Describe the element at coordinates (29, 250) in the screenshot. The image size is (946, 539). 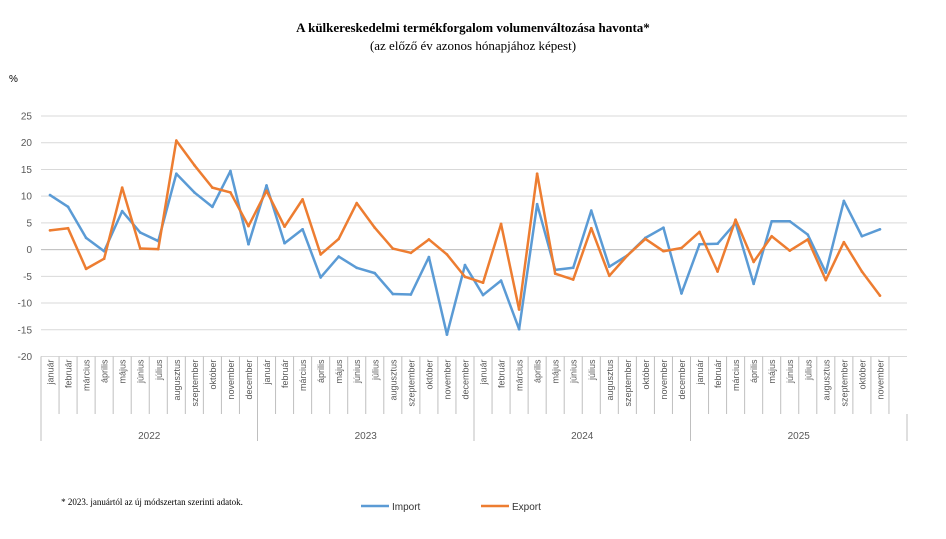
I see `y-tick-label: 0` at that location.